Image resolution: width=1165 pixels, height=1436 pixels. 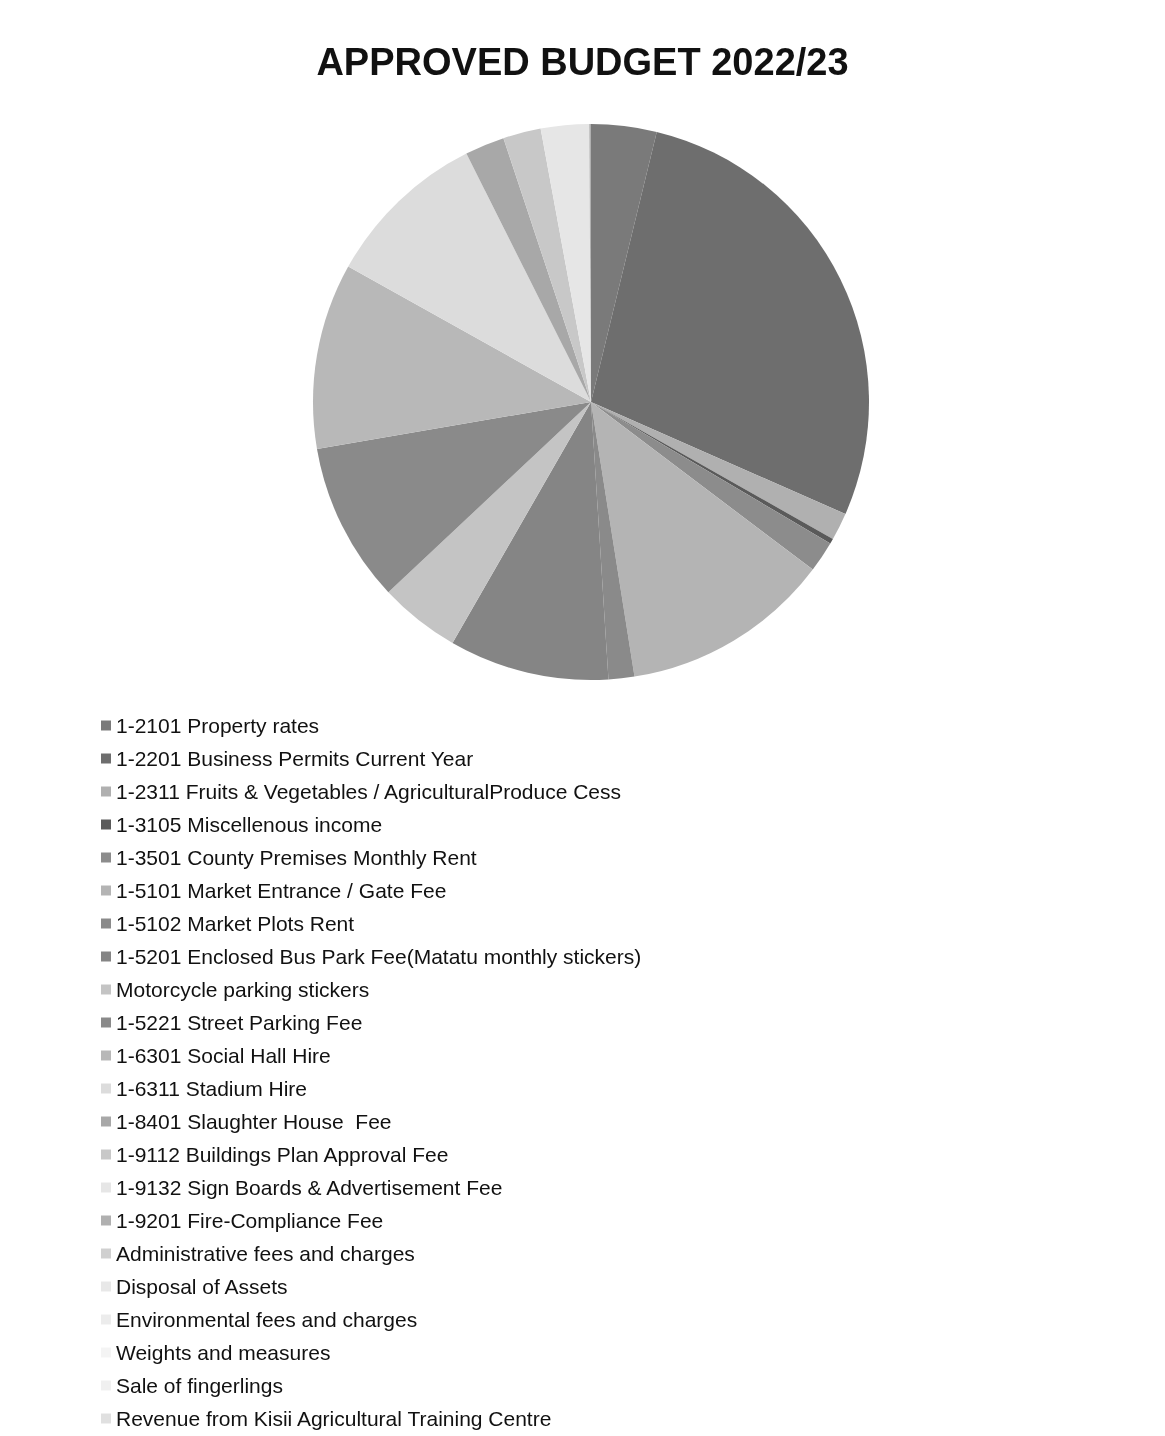 What do you see at coordinates (379, 956) in the screenshot?
I see `legend-label: 1-5201 Enclosed Bus Park Fee(Matatu monthly stickers)` at bounding box center [379, 956].